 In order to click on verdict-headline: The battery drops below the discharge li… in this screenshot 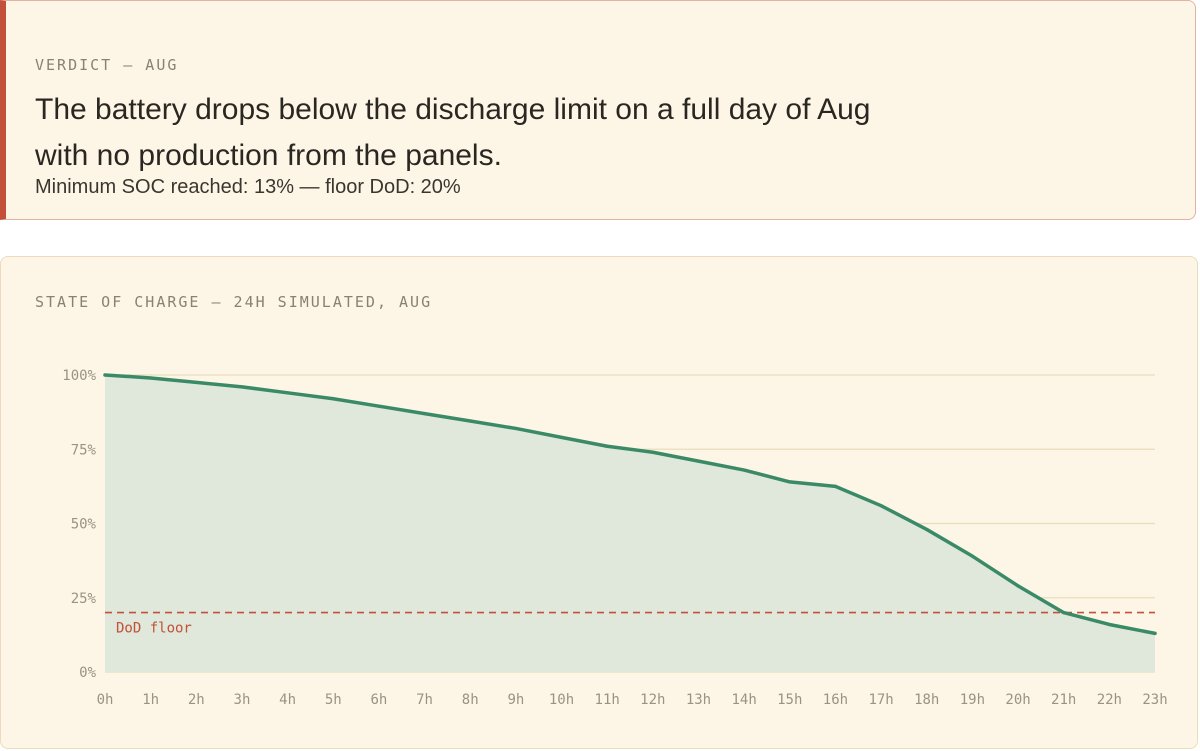, I will do `click(453, 132)`.